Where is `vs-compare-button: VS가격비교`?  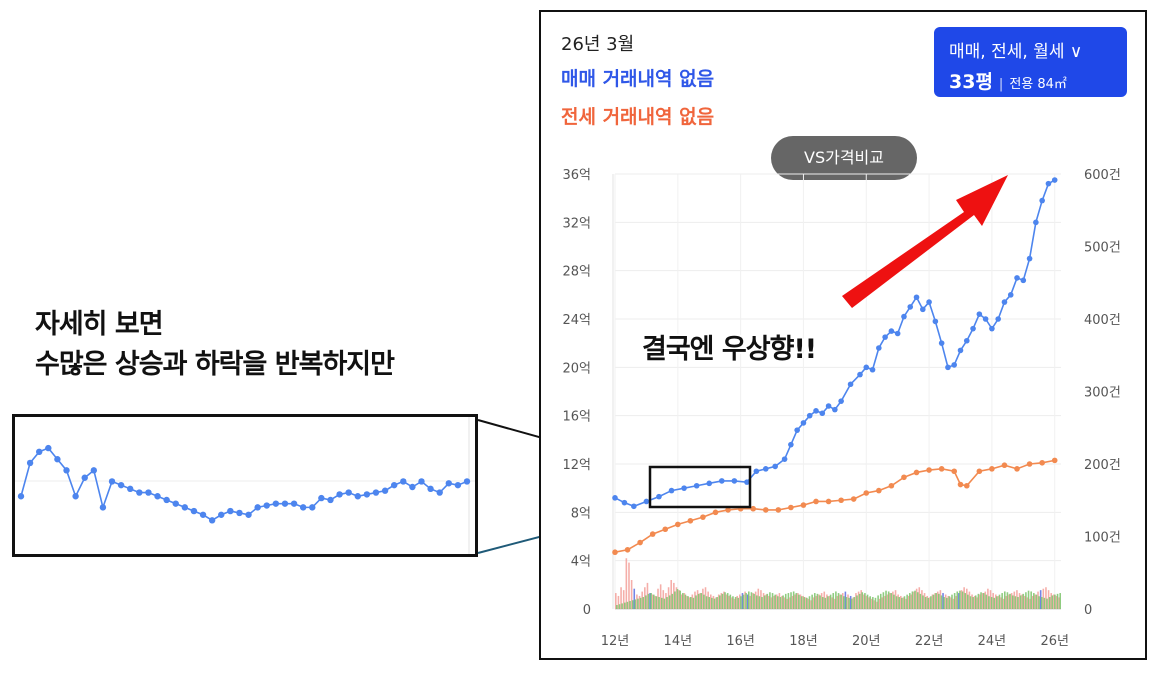
vs-compare-button: VS가격비교 is located at coordinates (844, 158).